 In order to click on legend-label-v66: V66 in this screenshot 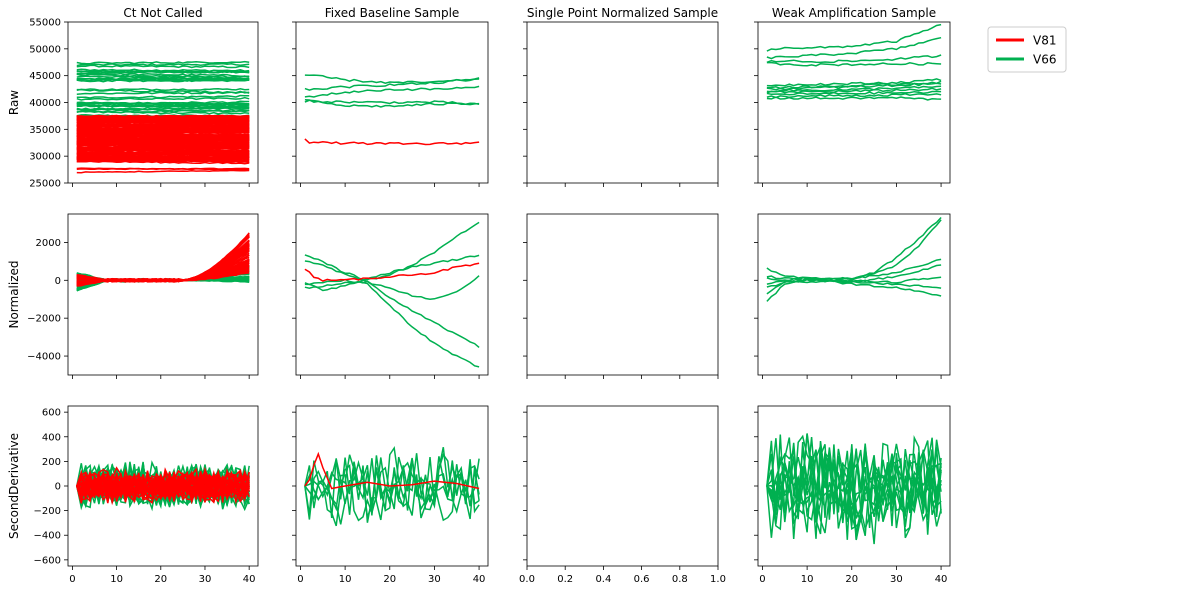, I will do `click(1044, 60)`.